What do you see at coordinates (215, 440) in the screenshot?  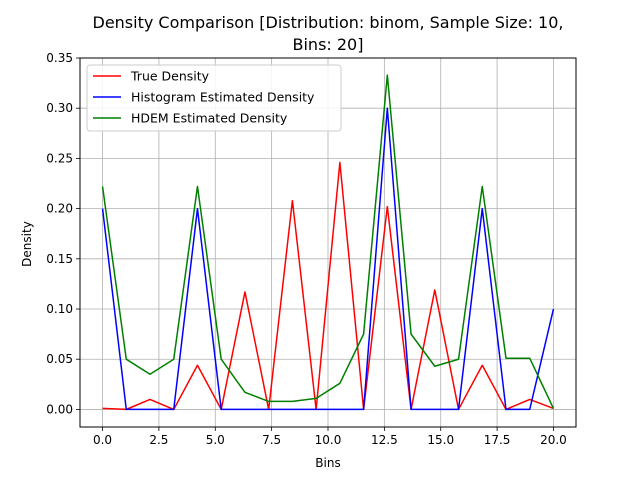 I see `x-tick-label: 5.0` at bounding box center [215, 440].